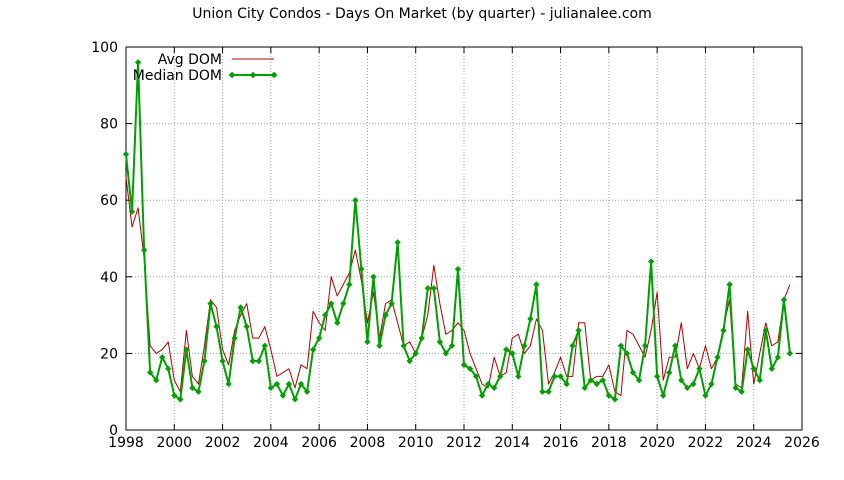 The image size is (844, 480). Describe the element at coordinates (109, 201) in the screenshot. I see `y-tick-label: 60` at that location.